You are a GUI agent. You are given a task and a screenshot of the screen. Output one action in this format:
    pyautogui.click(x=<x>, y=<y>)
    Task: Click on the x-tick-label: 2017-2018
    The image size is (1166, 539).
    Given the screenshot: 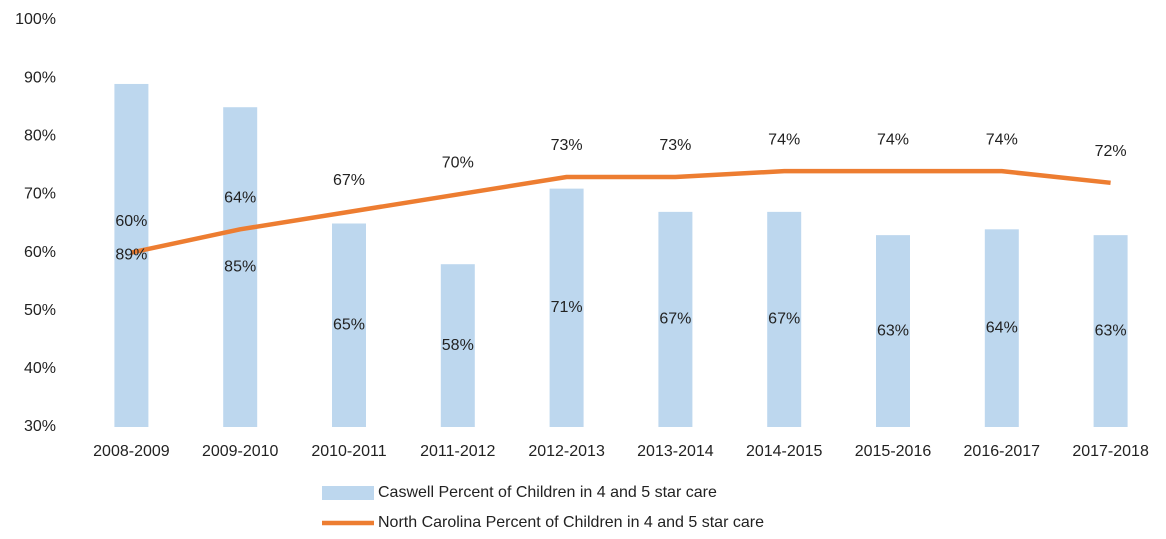 What is the action you would take?
    pyautogui.click(x=1110, y=451)
    